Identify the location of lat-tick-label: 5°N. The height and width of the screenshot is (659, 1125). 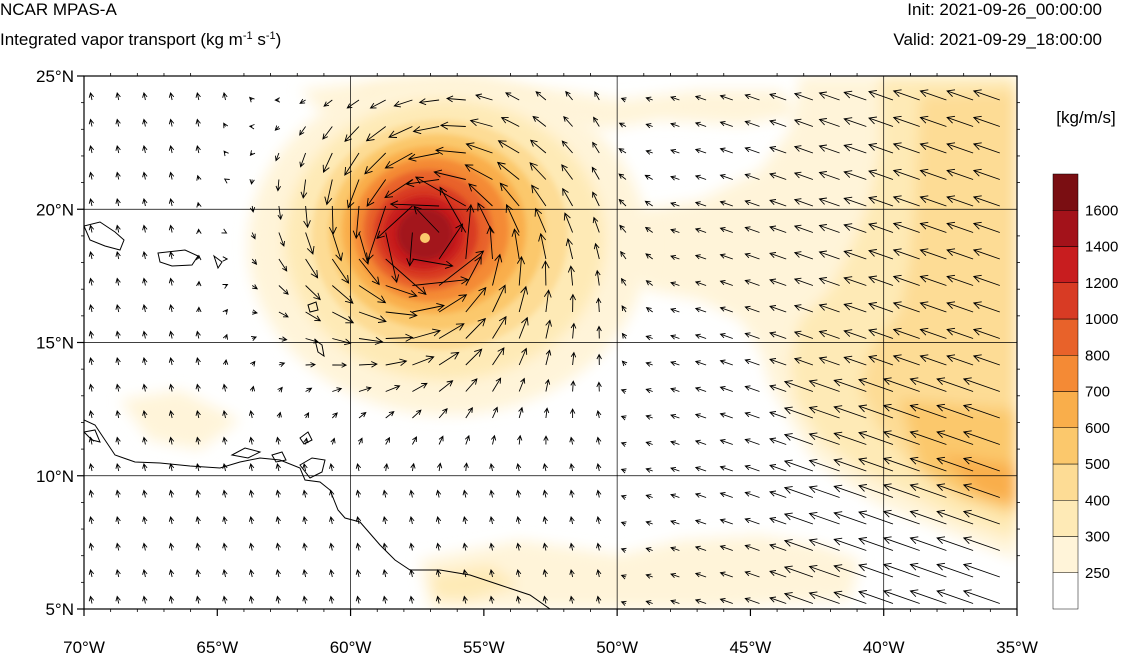
(59, 609).